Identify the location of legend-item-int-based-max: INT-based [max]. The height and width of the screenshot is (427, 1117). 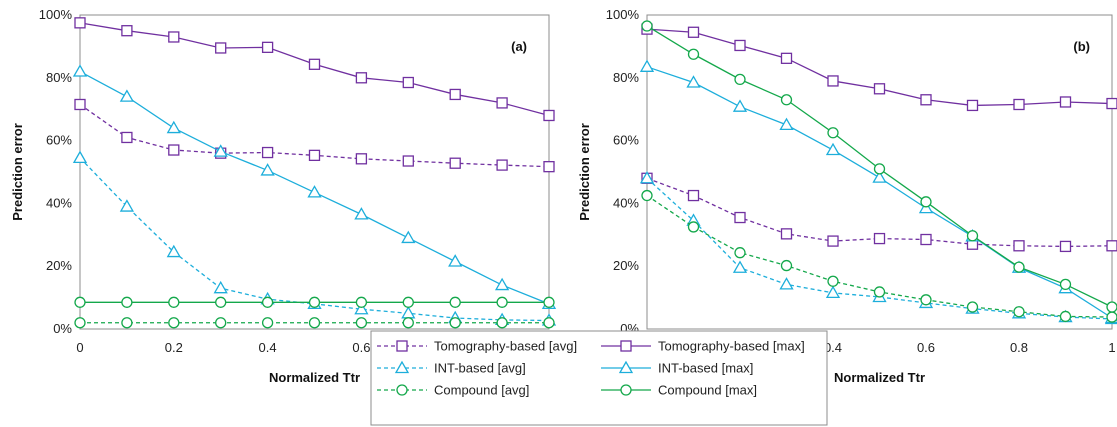
(677, 368).